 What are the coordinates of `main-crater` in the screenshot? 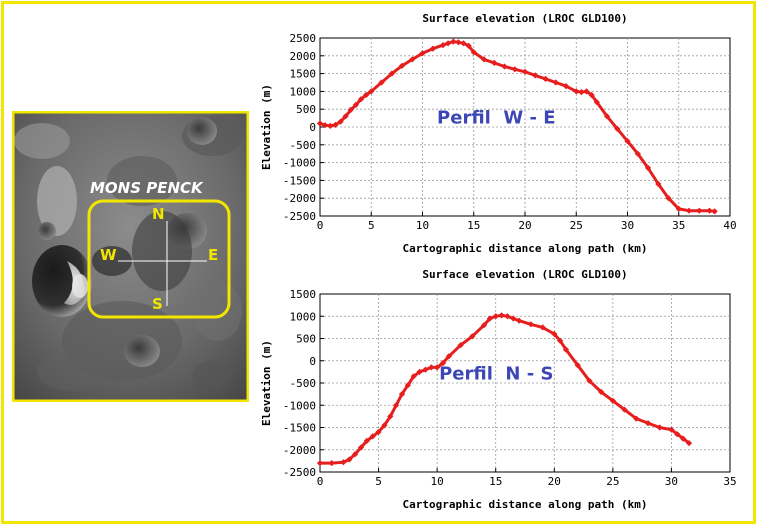 It's located at (62, 281).